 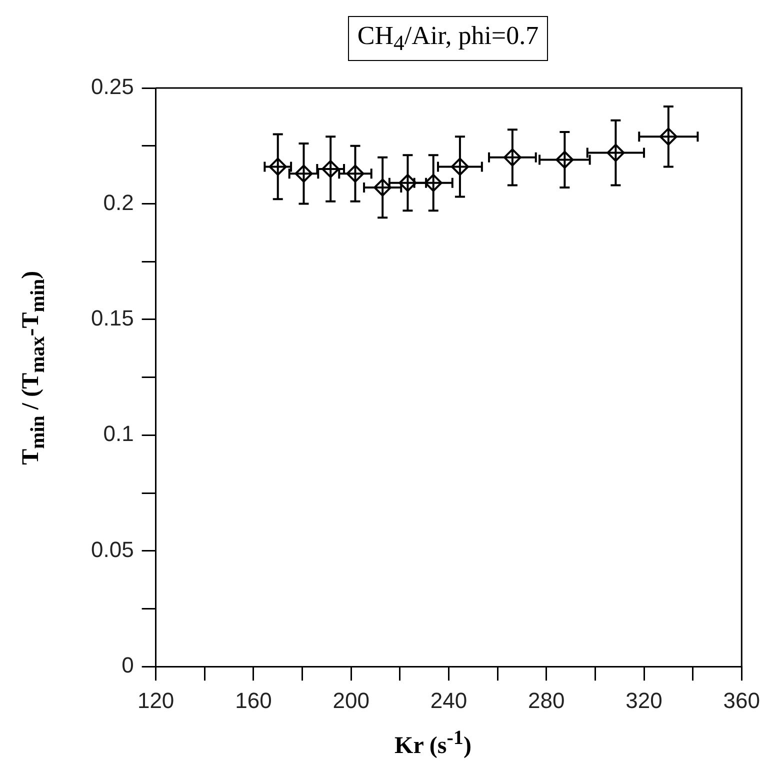 What do you see at coordinates (118, 202) in the screenshot?
I see `y-tick-label: 0.2` at bounding box center [118, 202].